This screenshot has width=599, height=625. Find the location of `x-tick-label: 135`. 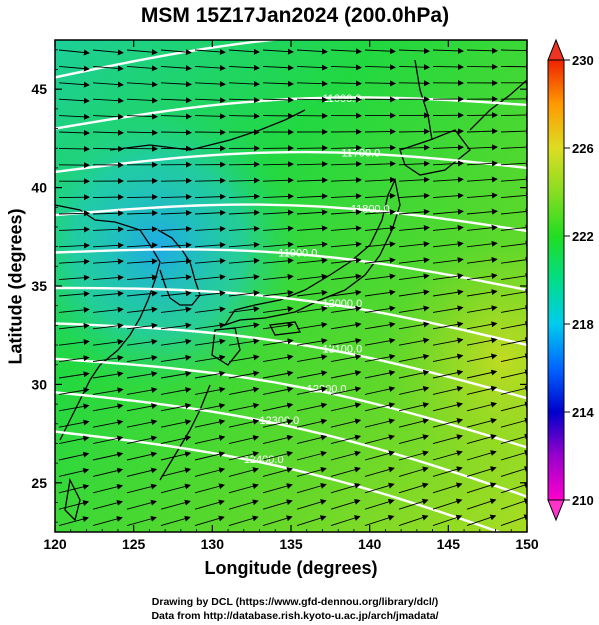

x-tick-label: 135 is located at coordinates (291, 544).